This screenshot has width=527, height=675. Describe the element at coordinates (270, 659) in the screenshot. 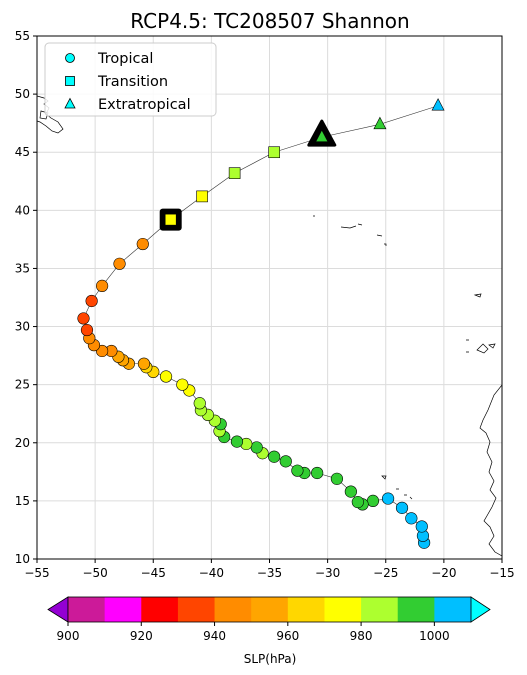

I see `colorbar-label: SLP(hPa)` at that location.